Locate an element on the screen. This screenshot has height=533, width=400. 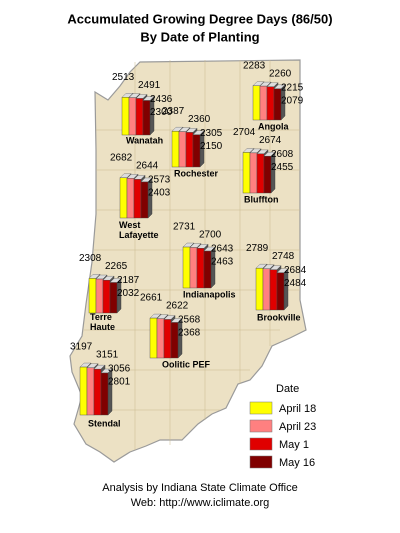
value-label: 2305 is located at coordinates (211, 133).